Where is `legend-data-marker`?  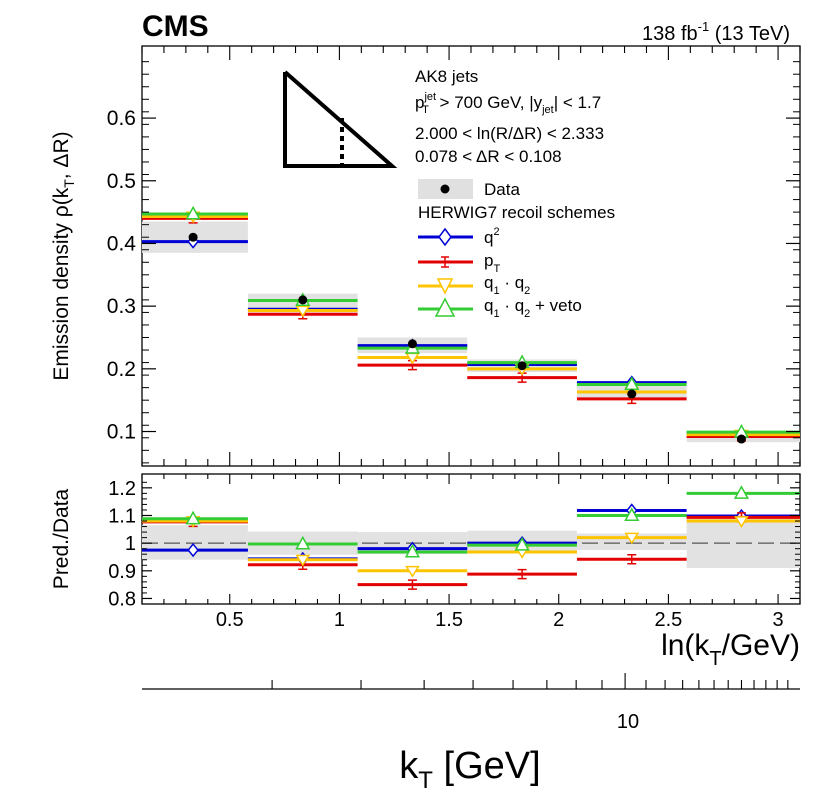 legend-data-marker is located at coordinates (445, 189).